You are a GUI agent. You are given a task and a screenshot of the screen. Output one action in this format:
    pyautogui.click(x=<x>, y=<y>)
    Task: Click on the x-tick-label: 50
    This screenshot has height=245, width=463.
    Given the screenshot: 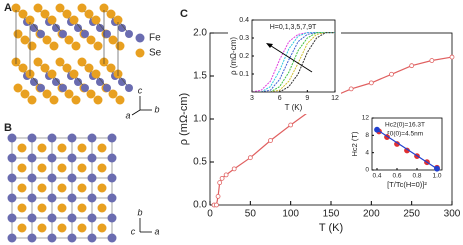 What is the action you would take?
    pyautogui.click(x=251, y=214)
    